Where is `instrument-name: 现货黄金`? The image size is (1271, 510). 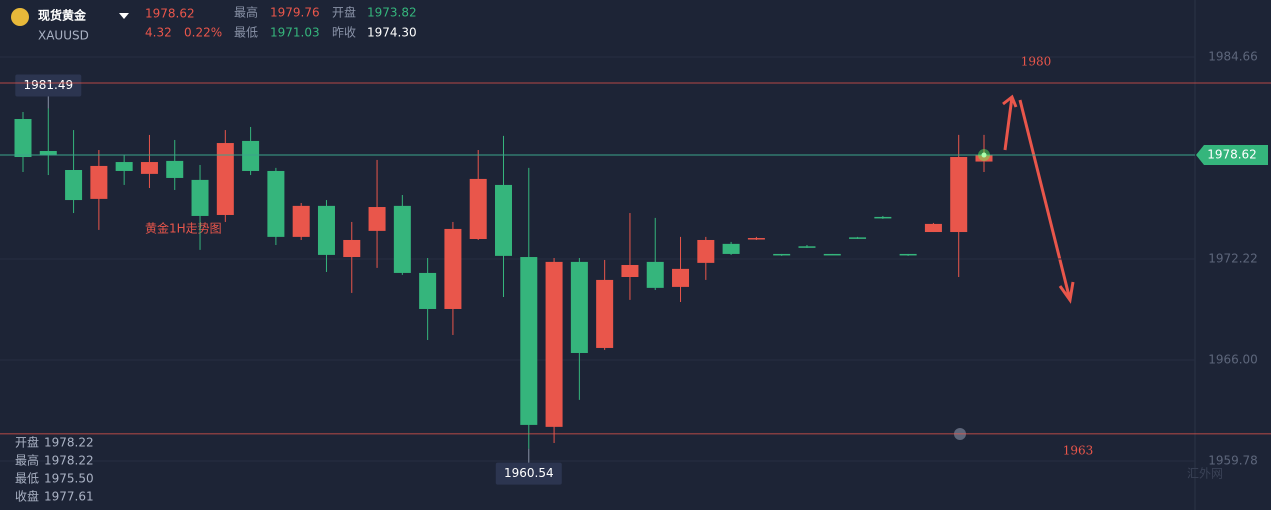 instrument-name: 现货黄金 is located at coordinates (62, 15).